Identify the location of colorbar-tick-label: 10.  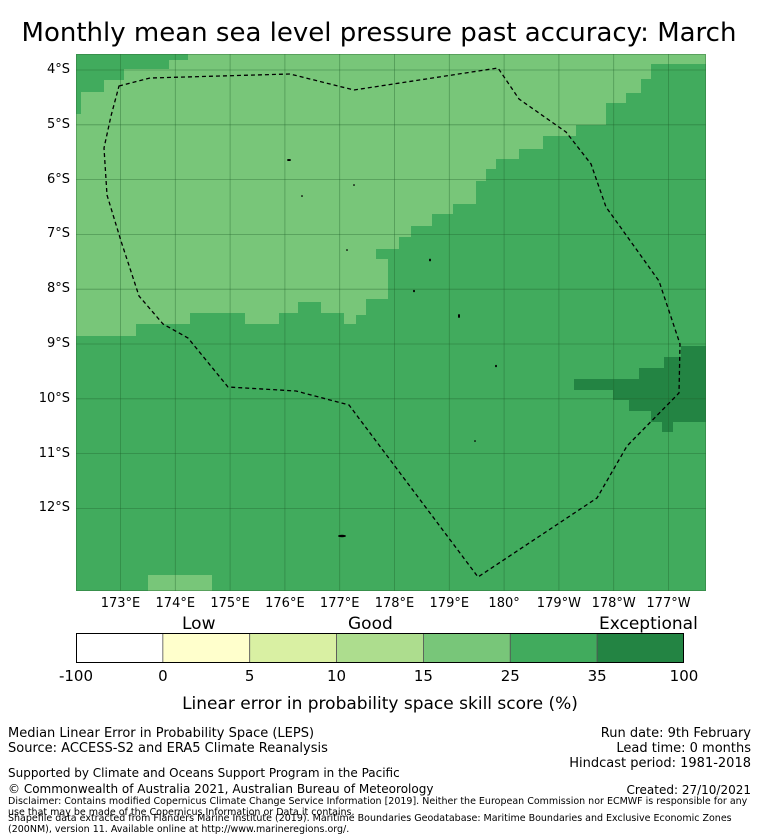
(337, 676).